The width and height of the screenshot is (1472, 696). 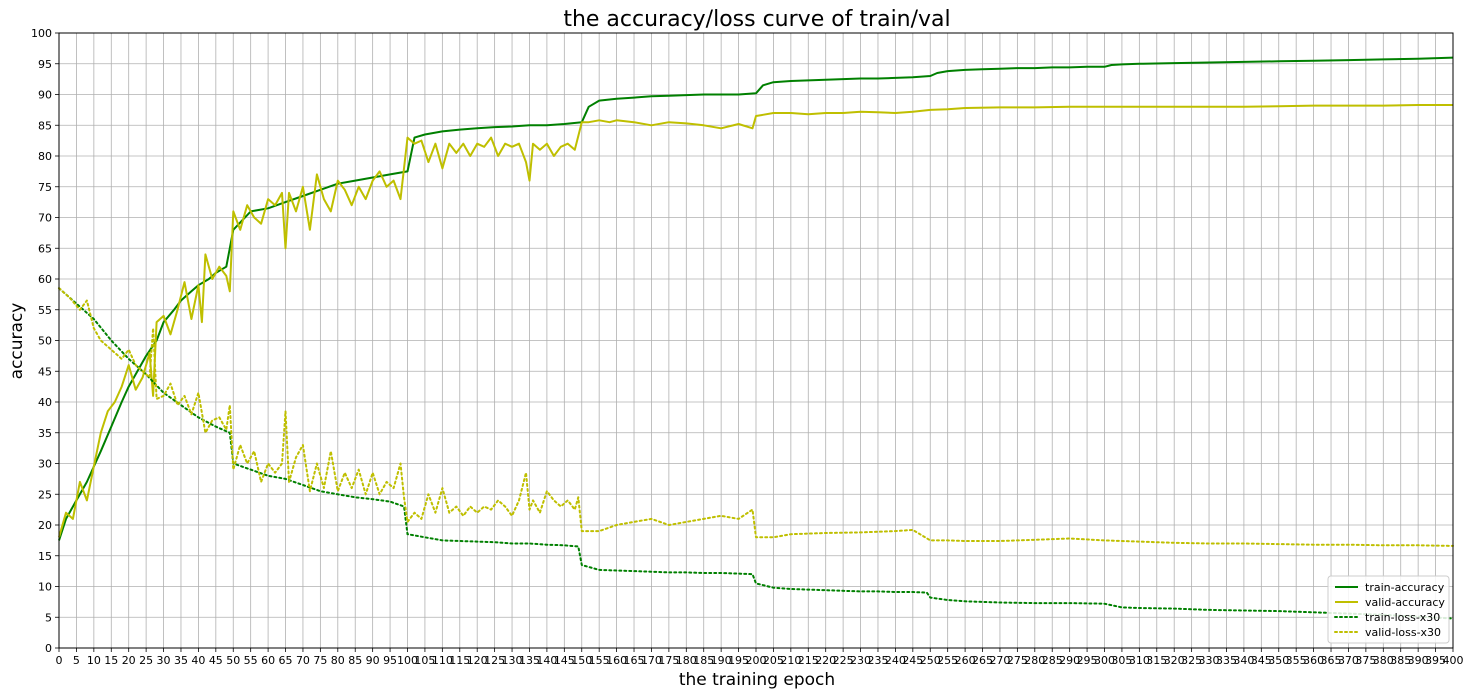 I want to click on x-tick-label: 140, so click(x=546, y=660).